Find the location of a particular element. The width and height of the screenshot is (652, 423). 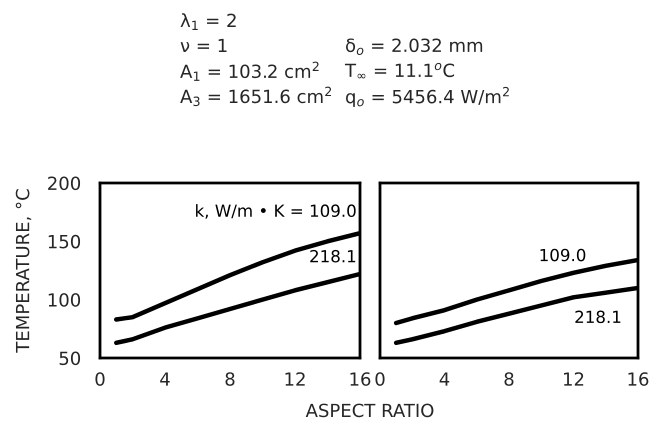

series-label: 109.0 is located at coordinates (563, 255).